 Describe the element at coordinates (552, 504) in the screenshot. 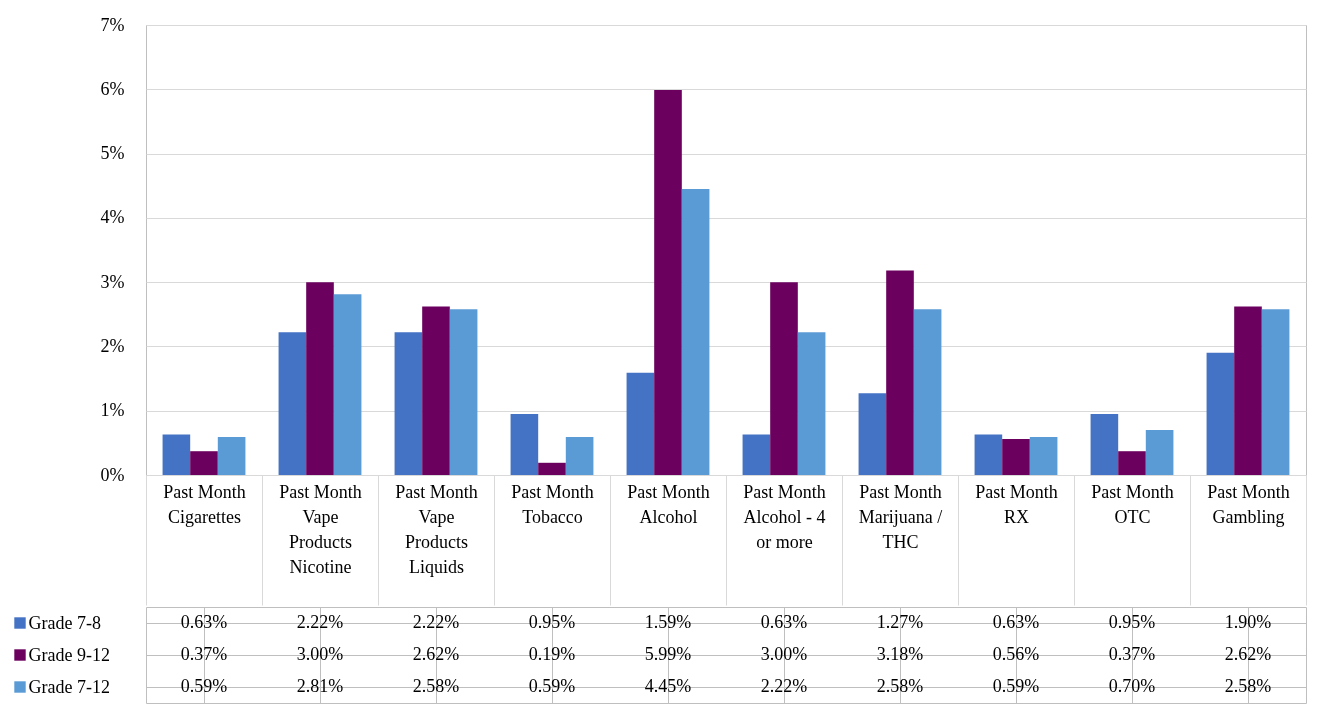

I see `x-tick-label: Past Month Tobacco` at that location.